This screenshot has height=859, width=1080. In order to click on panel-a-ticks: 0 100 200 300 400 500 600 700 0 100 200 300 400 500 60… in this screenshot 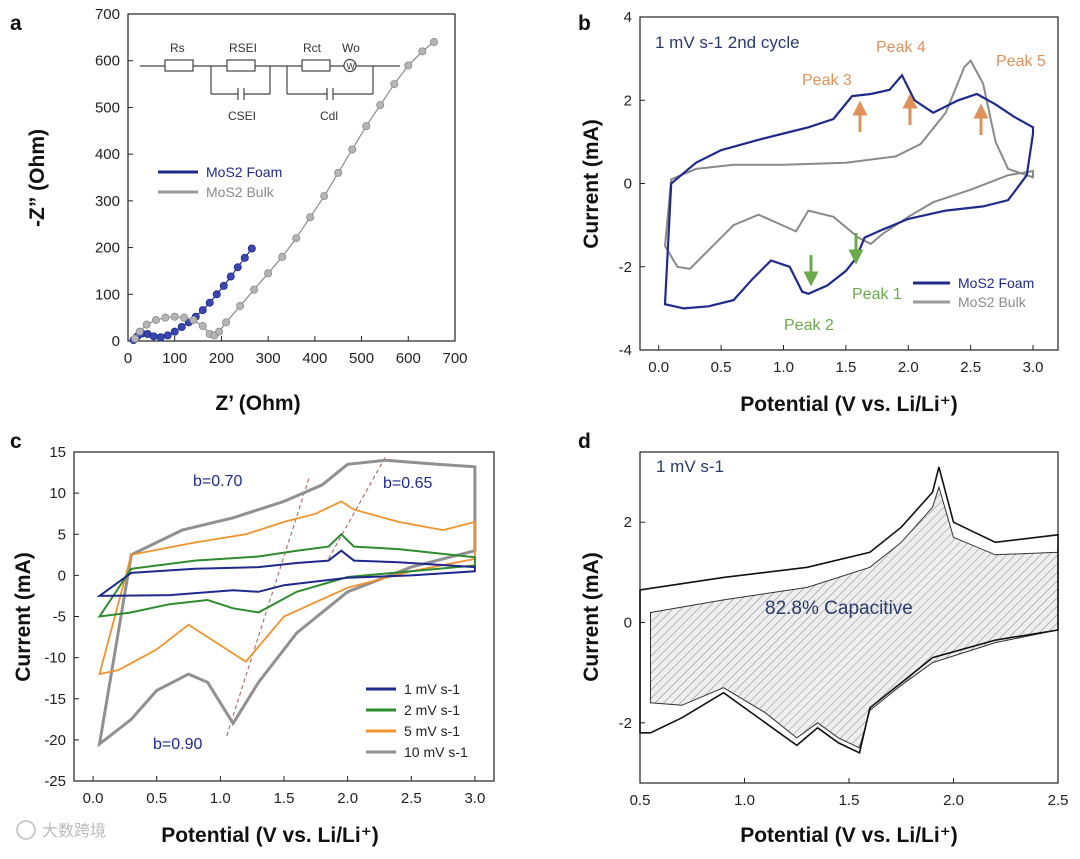, I will do `click(281, 186)`.